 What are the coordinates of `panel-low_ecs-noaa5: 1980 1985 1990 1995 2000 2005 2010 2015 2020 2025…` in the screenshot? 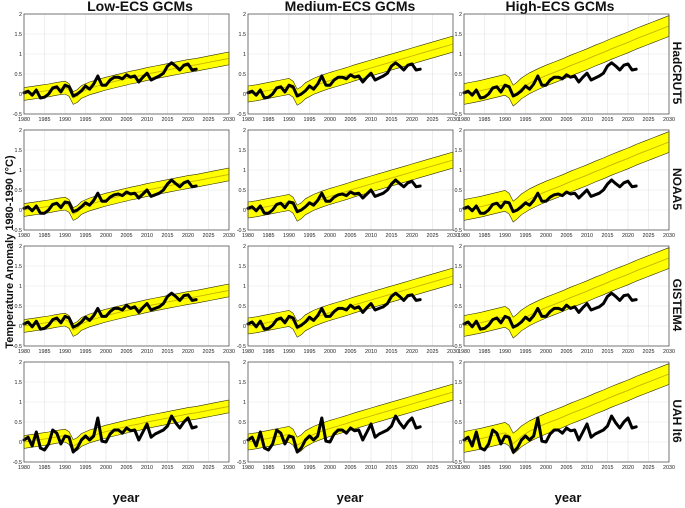 It's located at (124, 183).